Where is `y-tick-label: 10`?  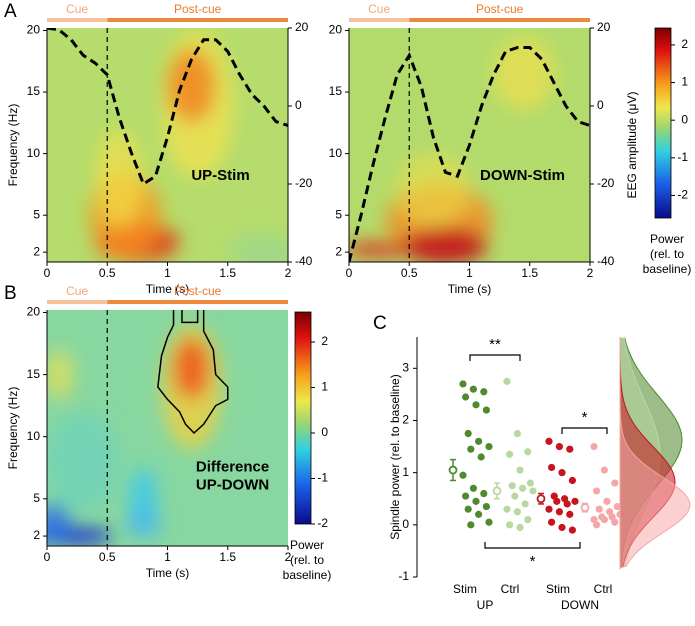
y-tick-label: 10 is located at coordinates (34, 436).